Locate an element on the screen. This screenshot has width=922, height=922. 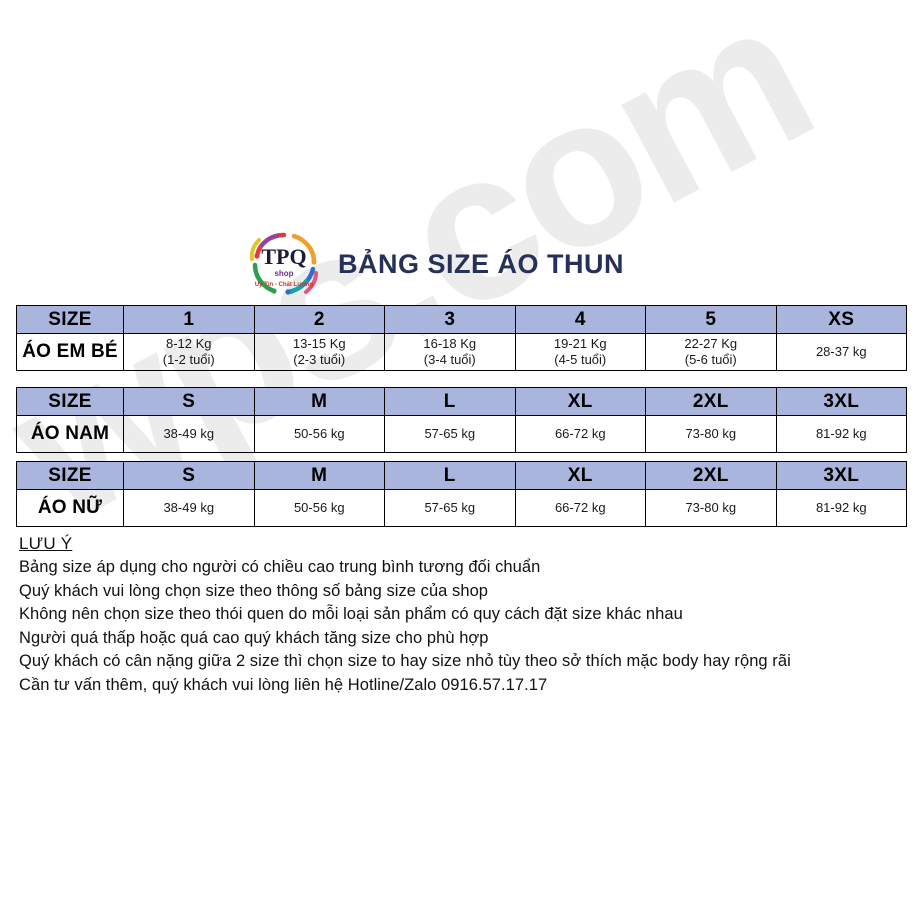
column-header: 1 is located at coordinates (189, 319).